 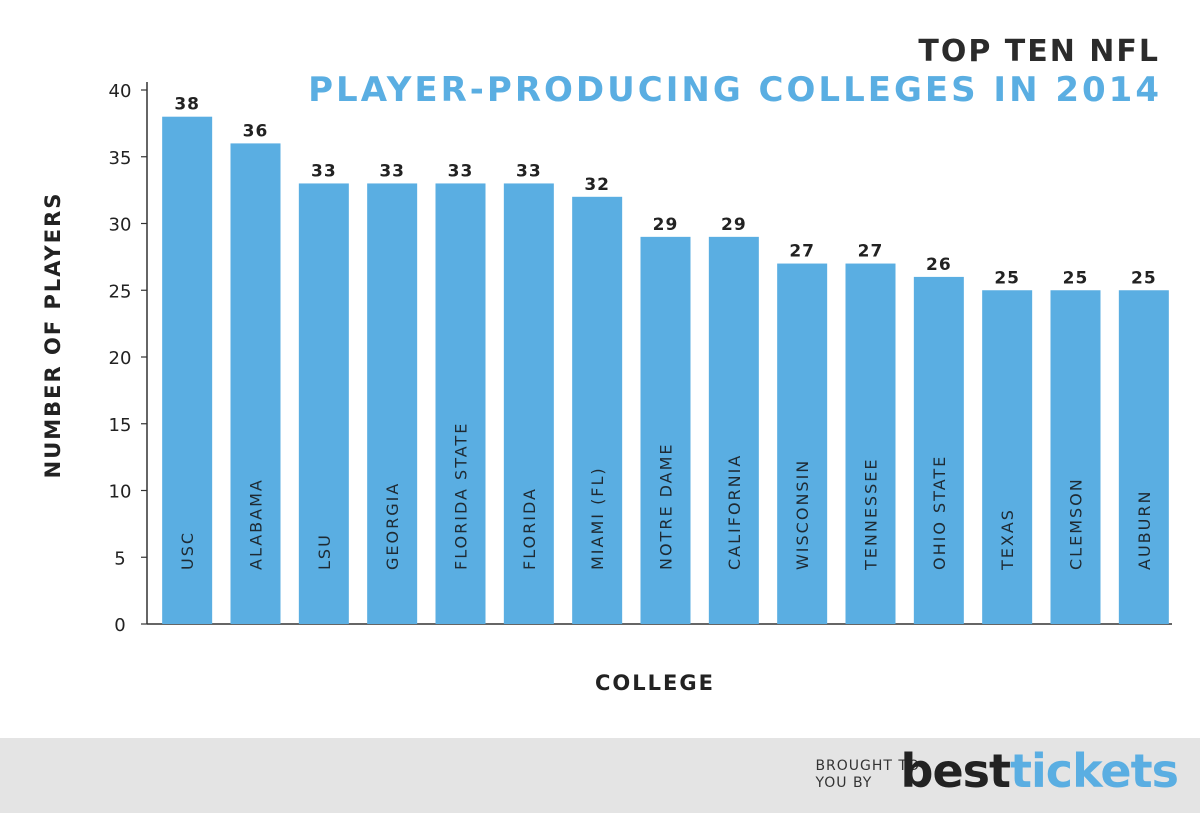 What do you see at coordinates (120, 158) in the screenshot?
I see `y-tick-label: 35` at bounding box center [120, 158].